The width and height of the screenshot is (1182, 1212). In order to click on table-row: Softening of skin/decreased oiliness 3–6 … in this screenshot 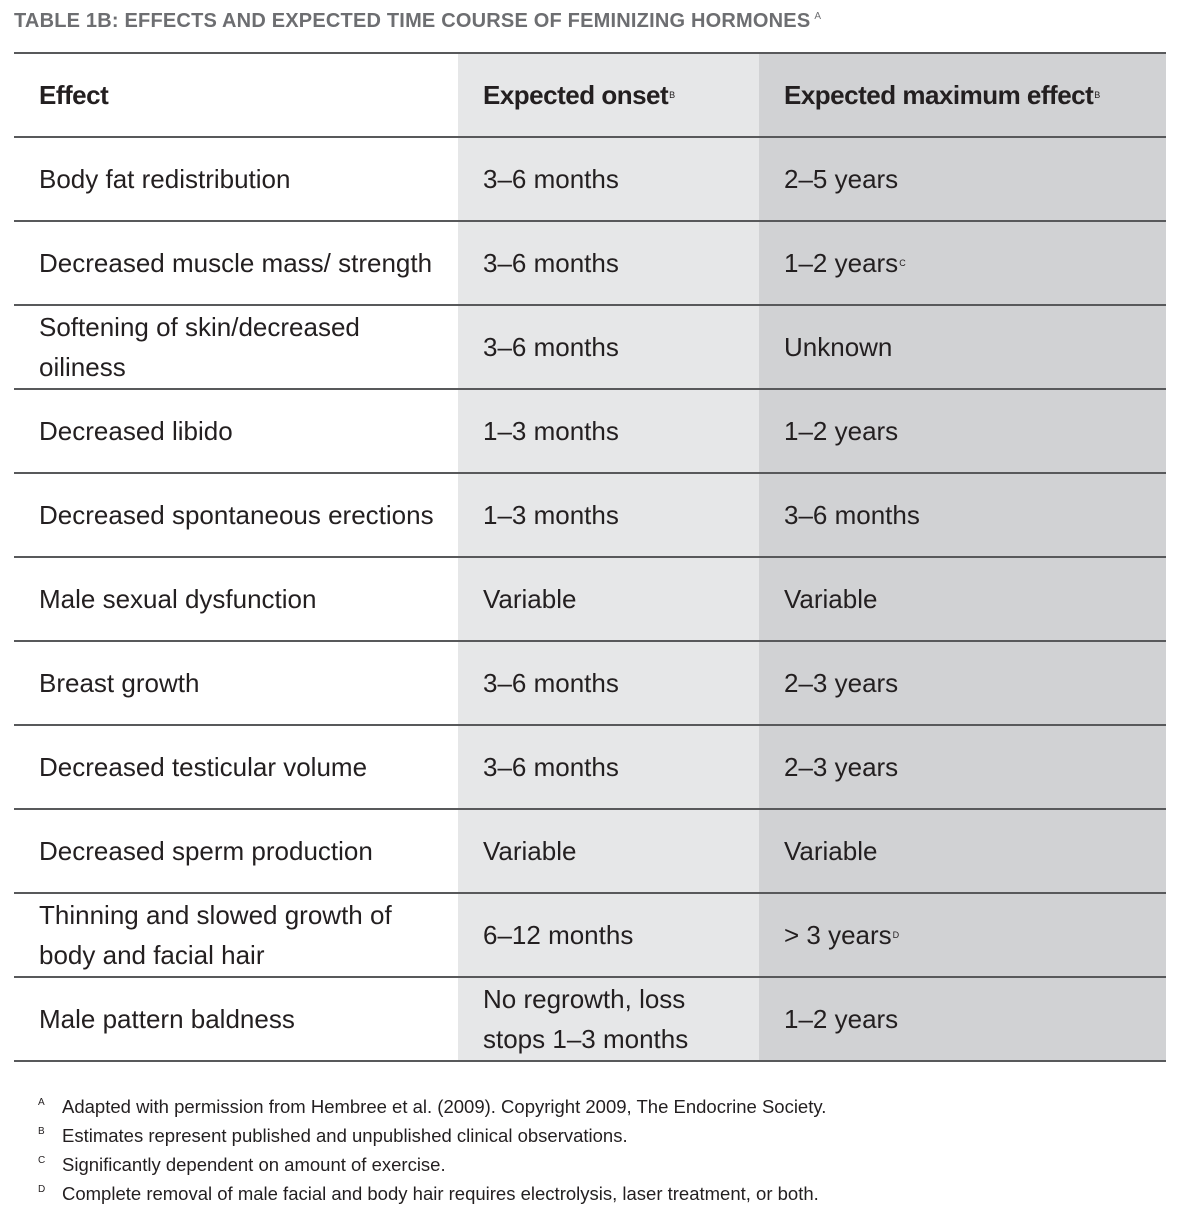, I will do `click(590, 348)`.